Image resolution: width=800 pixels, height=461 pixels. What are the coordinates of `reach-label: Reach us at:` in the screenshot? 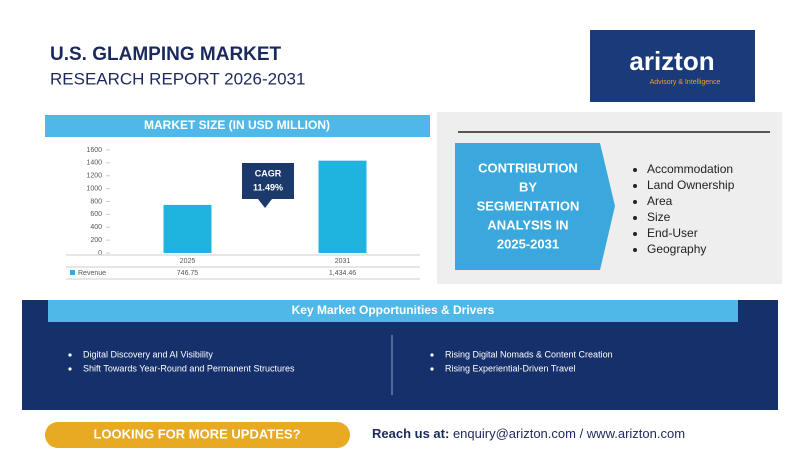 It's located at (410, 433).